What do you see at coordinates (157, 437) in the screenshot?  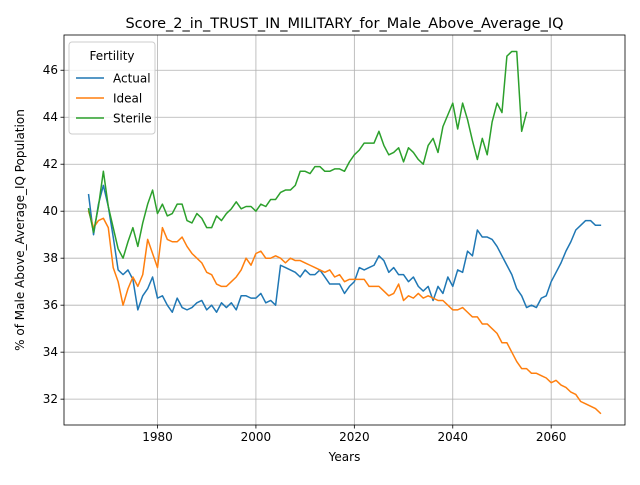 I see `x-tick-label: 1980` at bounding box center [157, 437].